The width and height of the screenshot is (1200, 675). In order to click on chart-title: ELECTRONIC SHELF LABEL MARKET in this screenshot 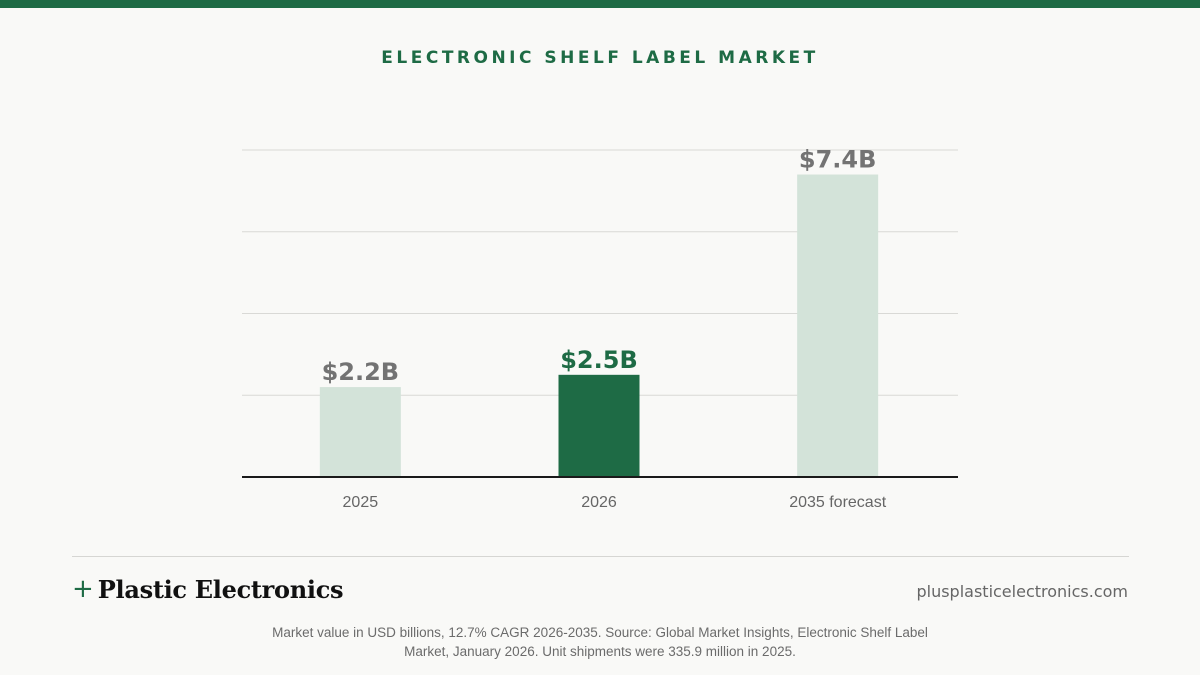, I will do `click(600, 58)`.